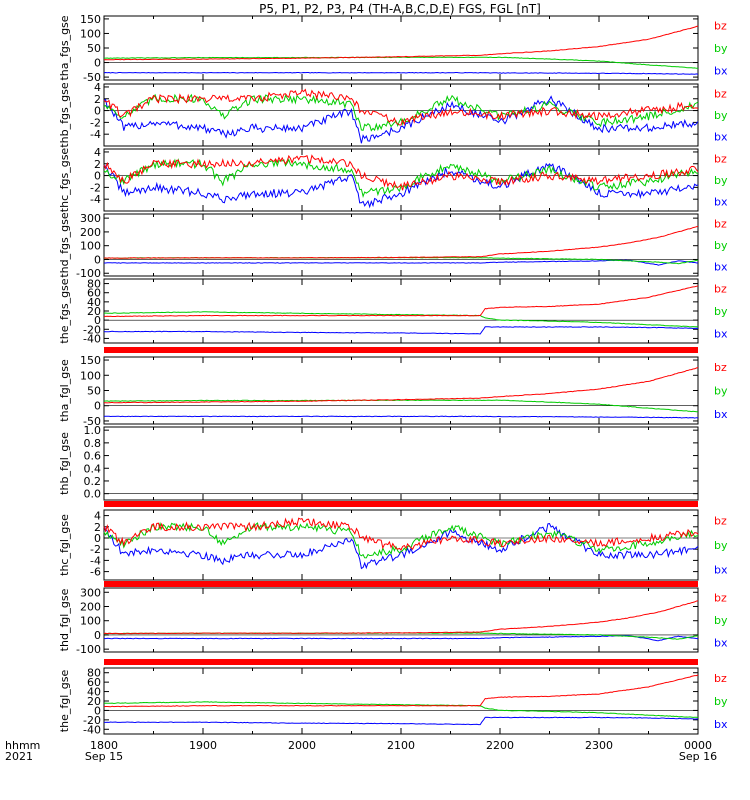  Describe the element at coordinates (64, 701) in the screenshot. I see `y-axis-label: the_fgl_gse` at that location.